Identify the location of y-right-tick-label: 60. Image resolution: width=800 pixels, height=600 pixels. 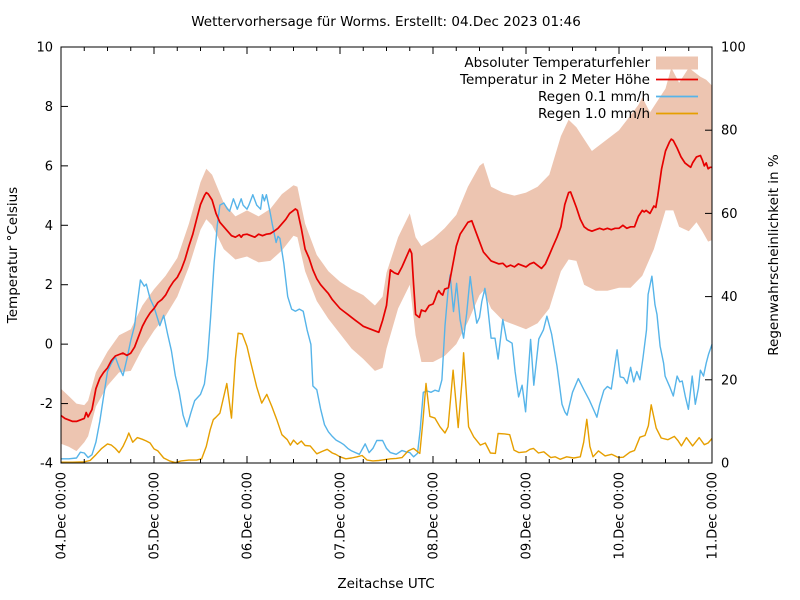
(729, 214).